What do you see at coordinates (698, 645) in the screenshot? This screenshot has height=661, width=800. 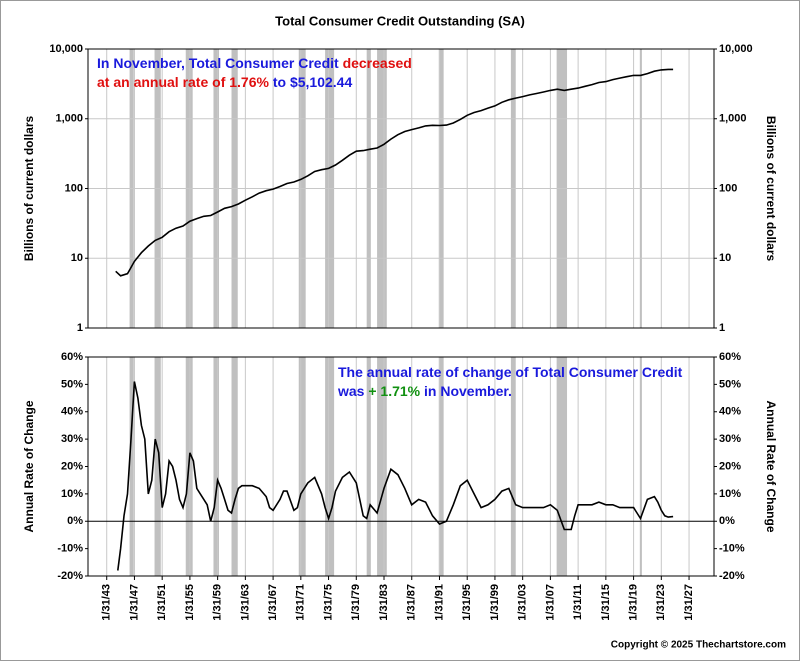 I see `footer: Copyright © 2025 Thechartstore.com` at bounding box center [698, 645].